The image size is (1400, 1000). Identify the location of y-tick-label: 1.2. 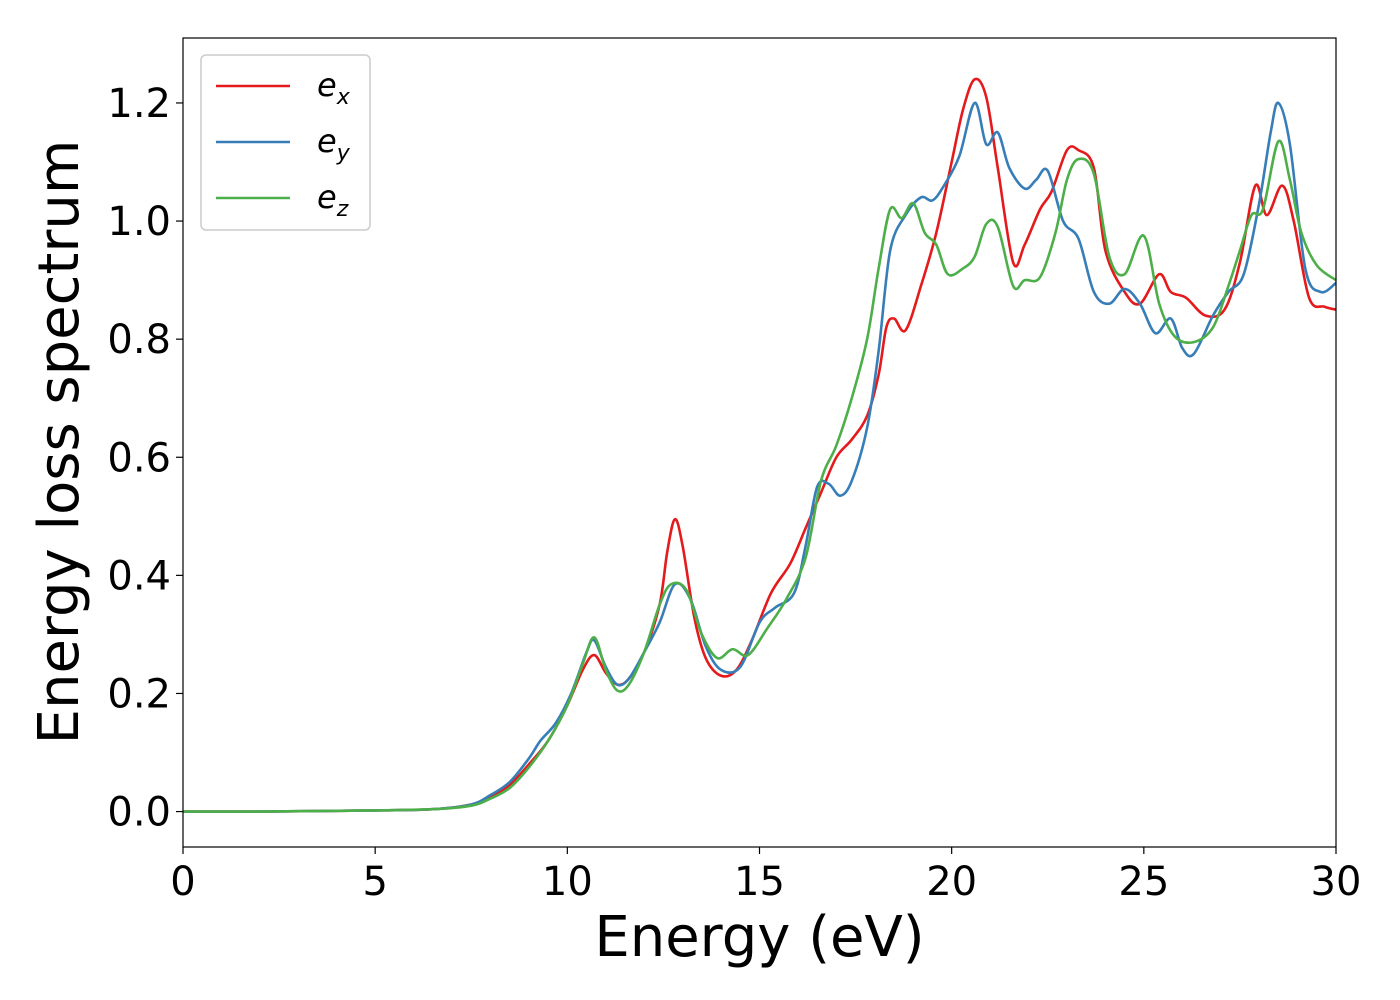
(139, 104).